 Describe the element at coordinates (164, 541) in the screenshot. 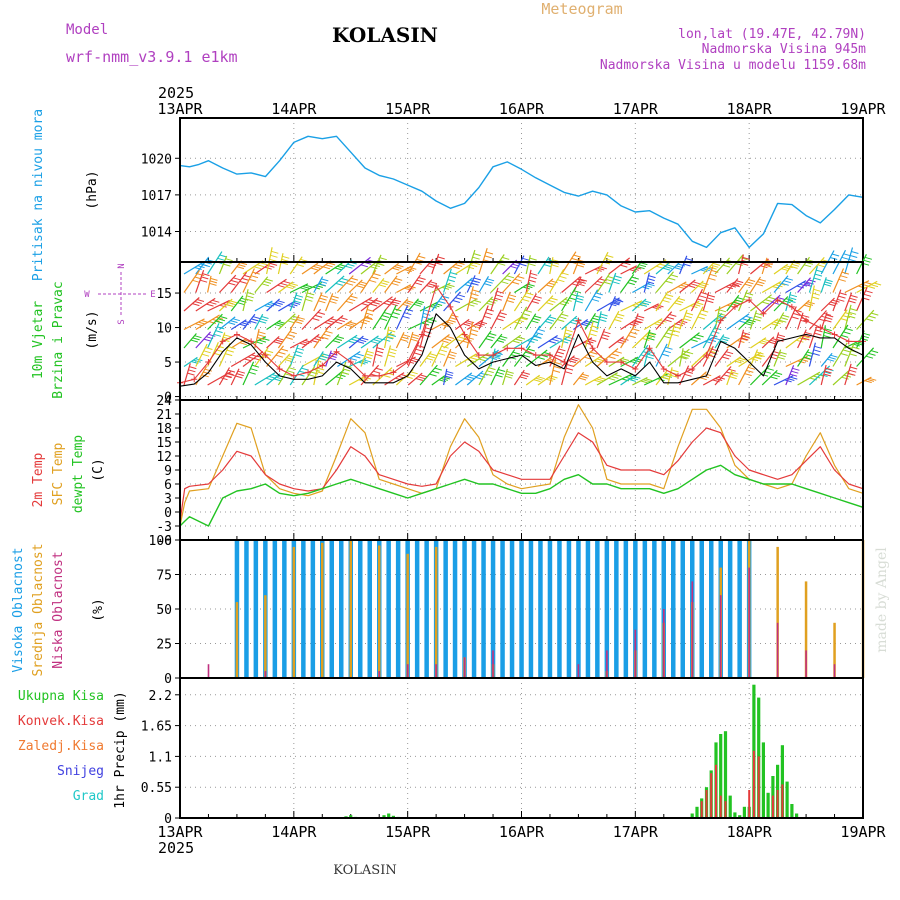

I see `temp-ytick-label: -6` at that location.